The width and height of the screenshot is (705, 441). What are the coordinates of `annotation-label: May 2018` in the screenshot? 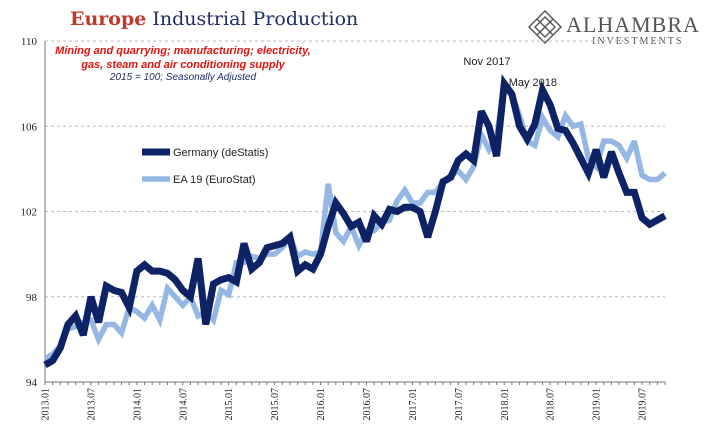 It's located at (533, 83).